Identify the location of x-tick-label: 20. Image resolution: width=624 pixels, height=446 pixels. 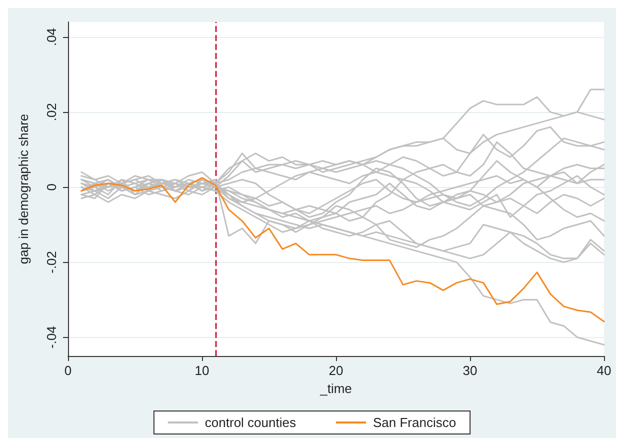
(336, 370).